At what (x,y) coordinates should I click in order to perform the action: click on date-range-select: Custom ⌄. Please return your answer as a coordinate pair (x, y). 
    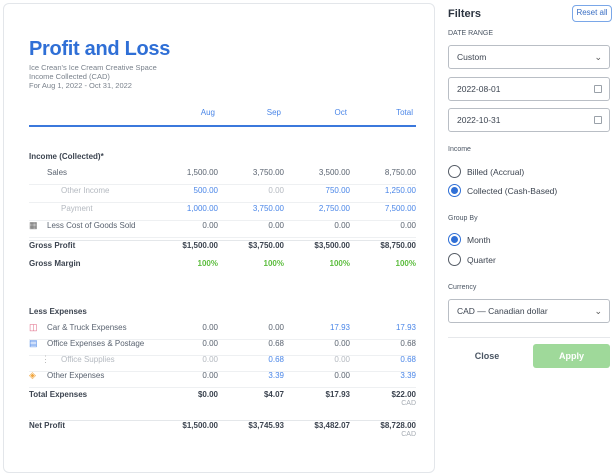
    Looking at the image, I should click on (529, 57).